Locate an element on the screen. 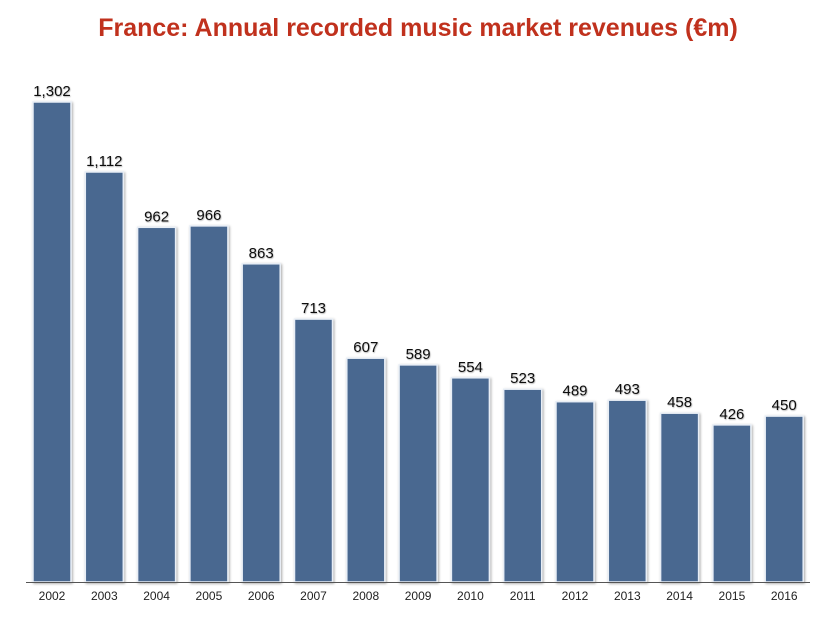  value-label-2015: 426 is located at coordinates (731, 414).